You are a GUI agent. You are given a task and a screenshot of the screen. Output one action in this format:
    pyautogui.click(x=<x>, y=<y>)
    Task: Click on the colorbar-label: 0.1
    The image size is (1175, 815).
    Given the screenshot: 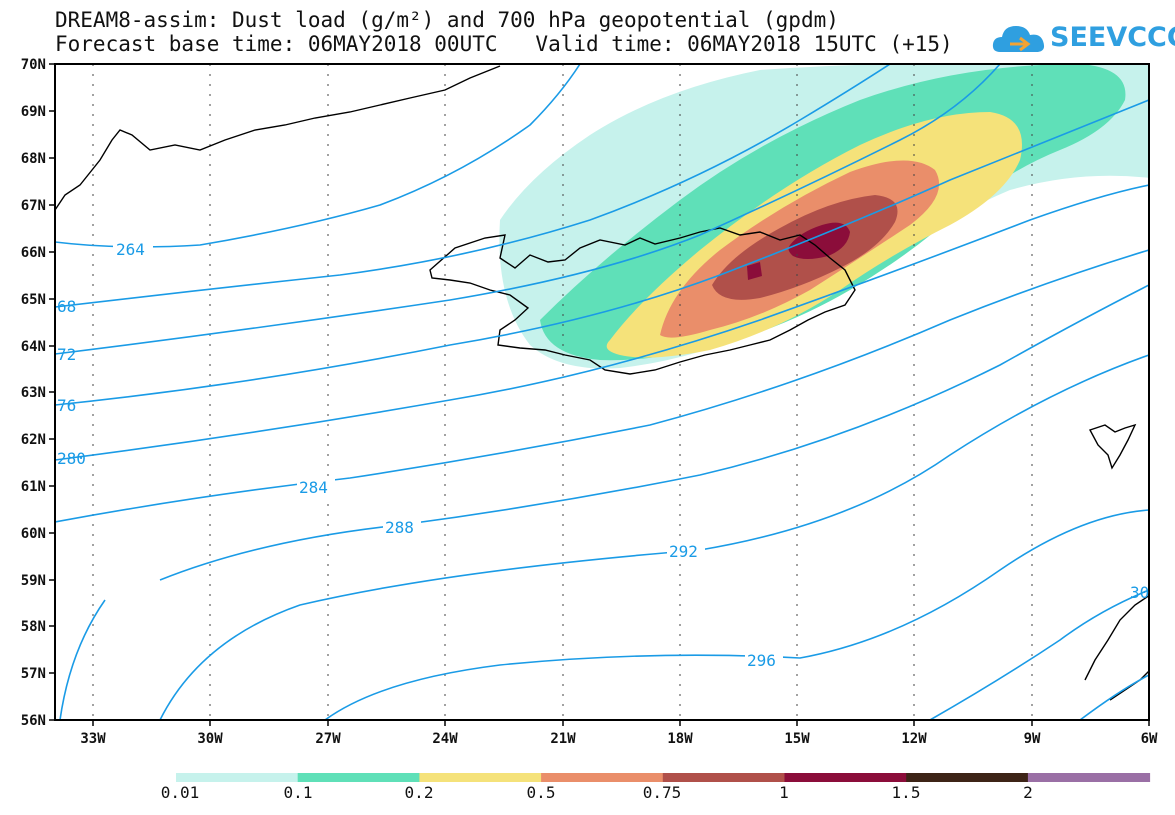 What is the action you would take?
    pyautogui.click(x=298, y=792)
    